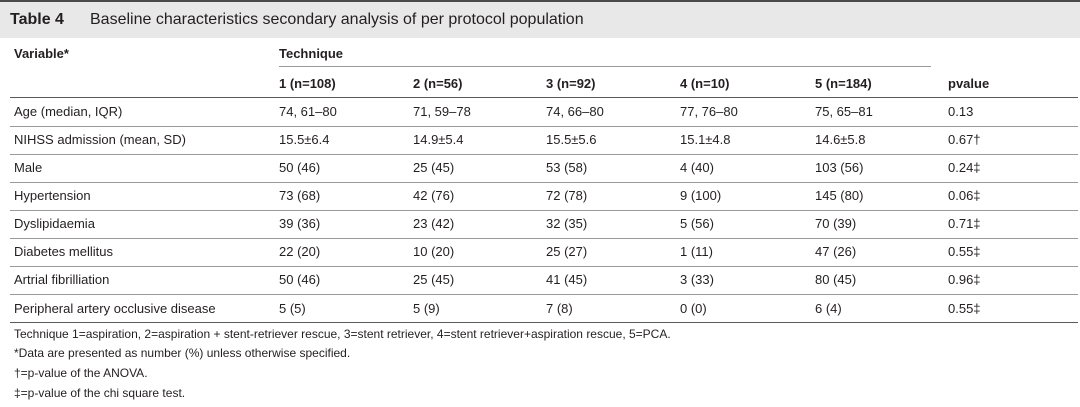 This screenshot has width=1080, height=407. What do you see at coordinates (544, 97) in the screenshot?
I see `header-rule` at bounding box center [544, 97].